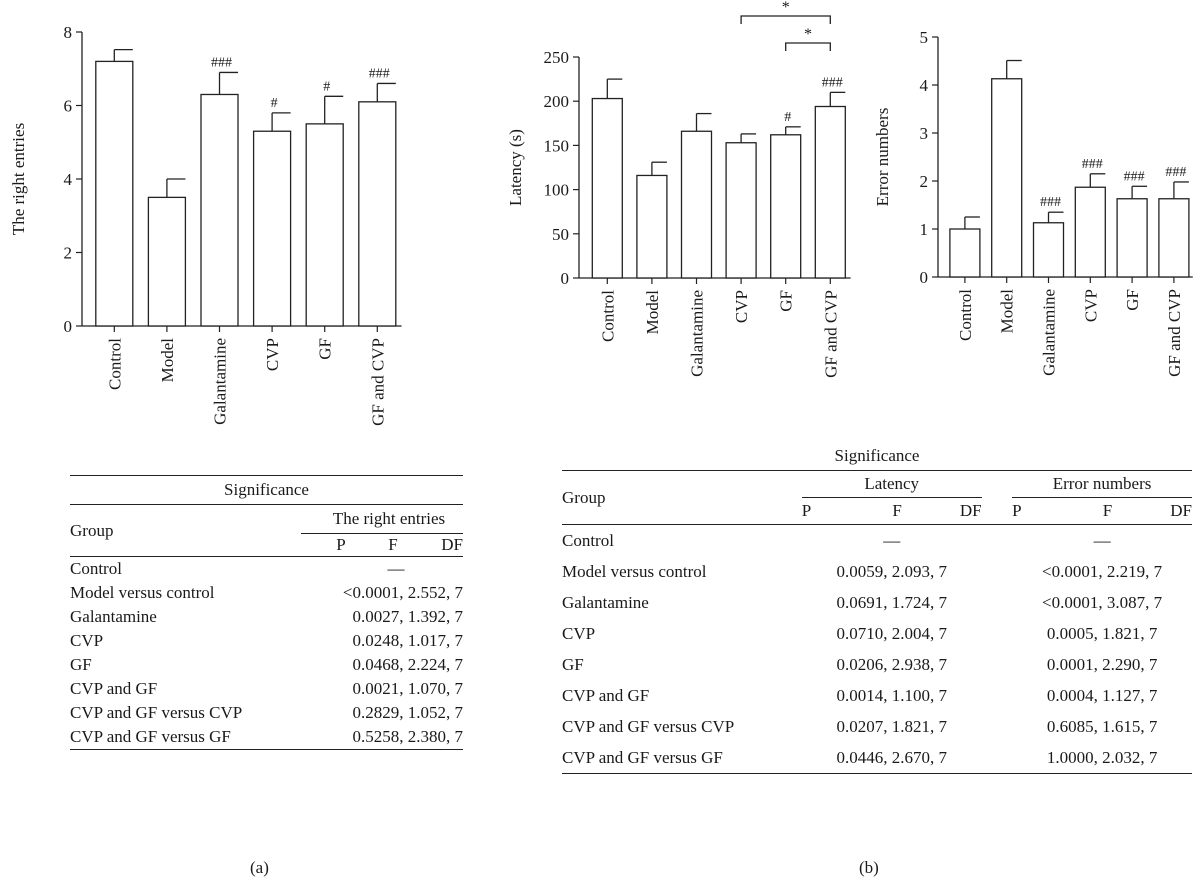 The height and width of the screenshot is (892, 1202). I want to click on table-b-row-group: GF, so click(573, 664).